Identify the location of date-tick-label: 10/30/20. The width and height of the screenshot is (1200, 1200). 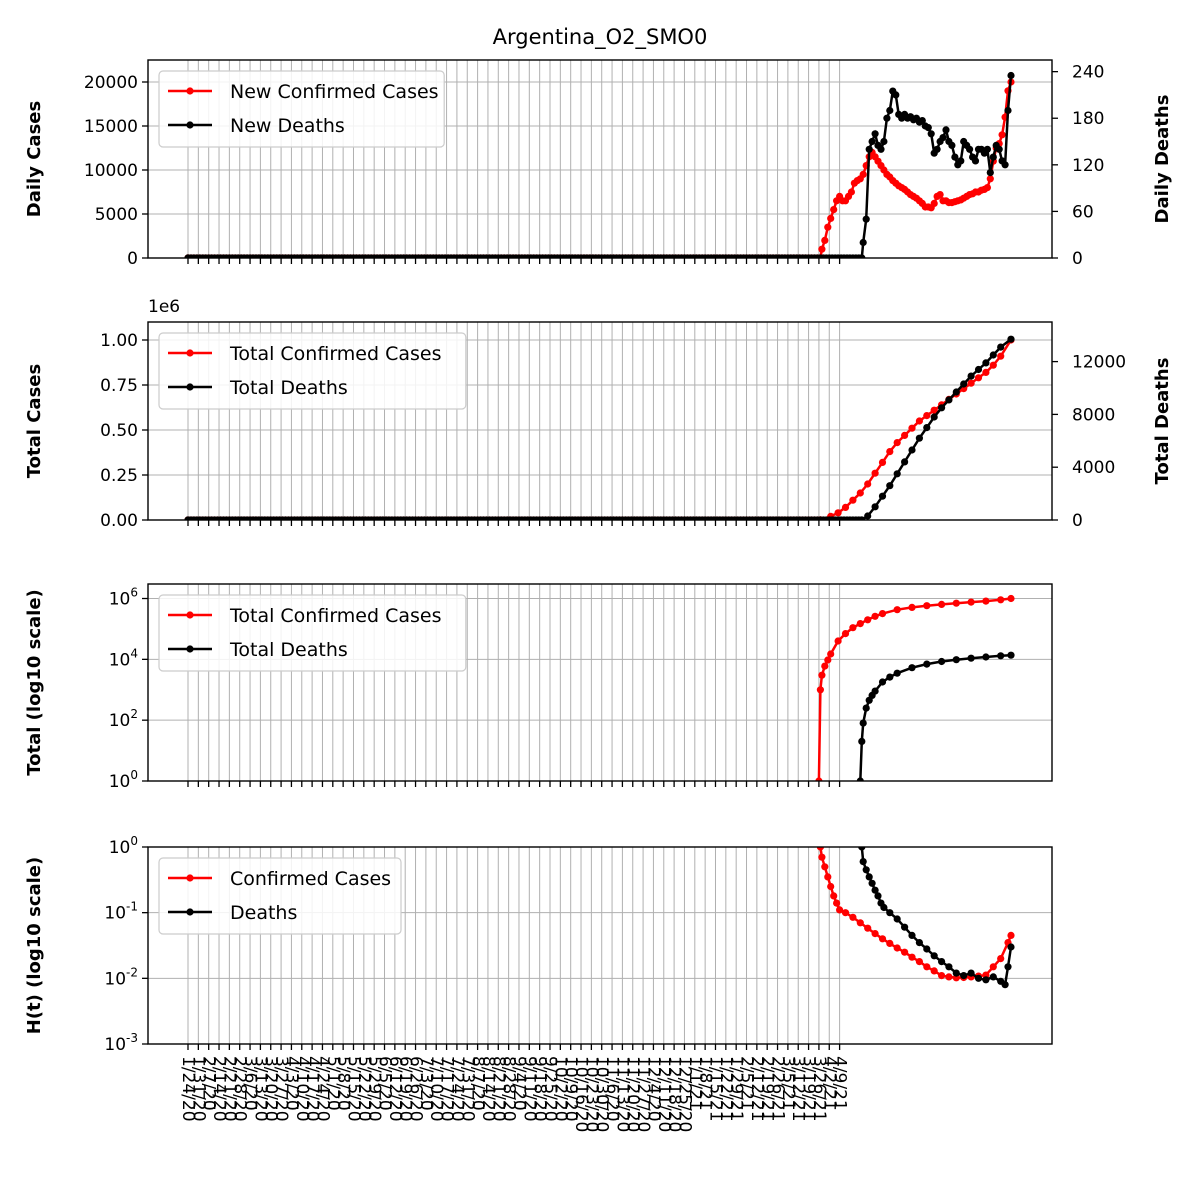
(602, 1094).